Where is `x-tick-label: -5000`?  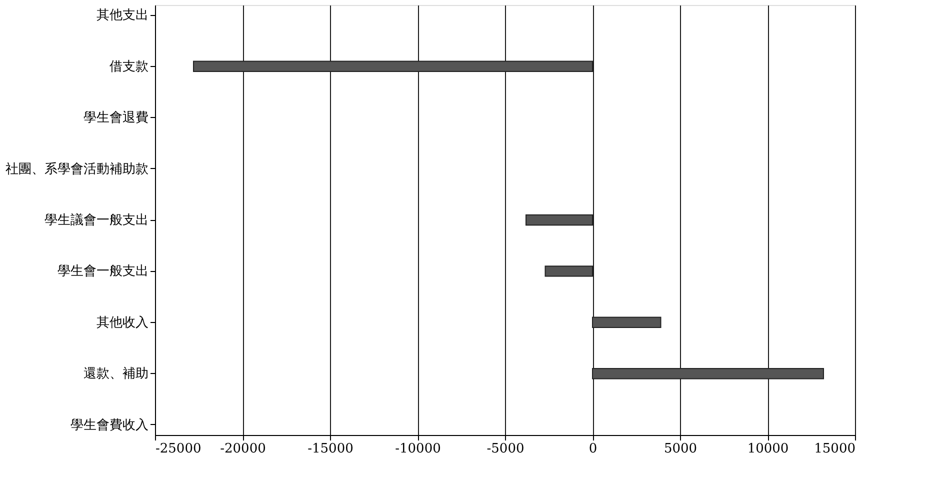 x-tick-label: -5000 is located at coordinates (505, 449).